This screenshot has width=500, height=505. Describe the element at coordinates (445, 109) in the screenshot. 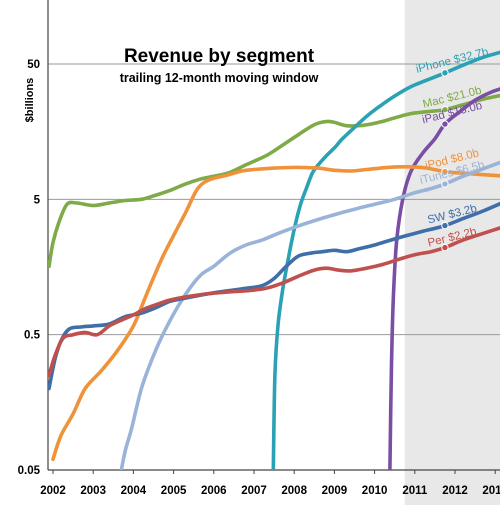

I see `series-marker-mac` at that location.